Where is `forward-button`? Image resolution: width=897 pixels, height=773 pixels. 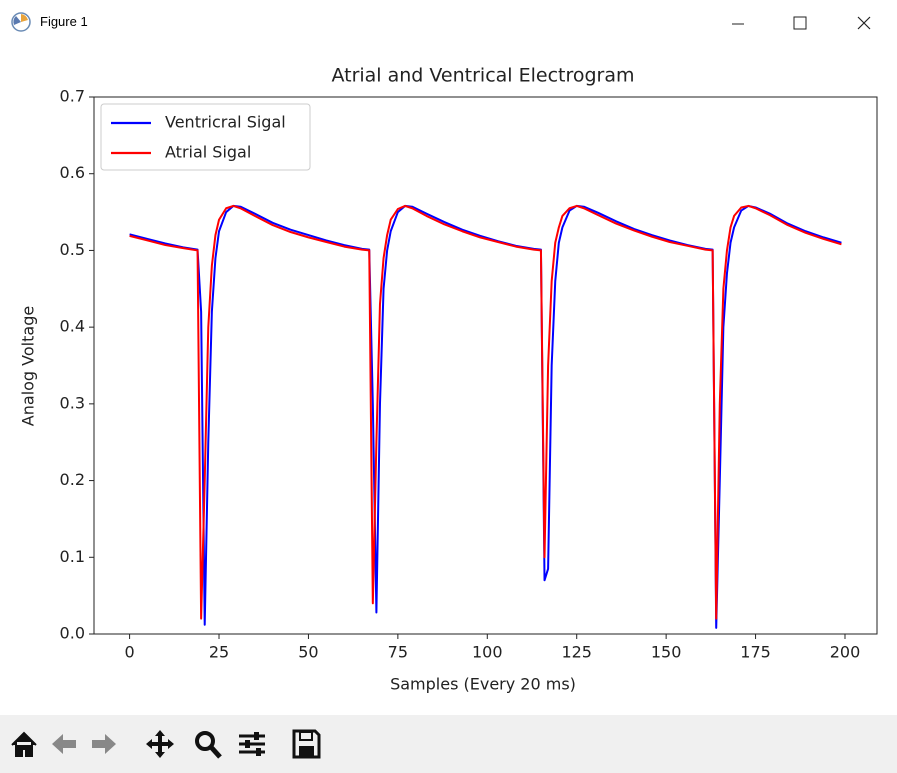
forward-button is located at coordinates (104, 744).